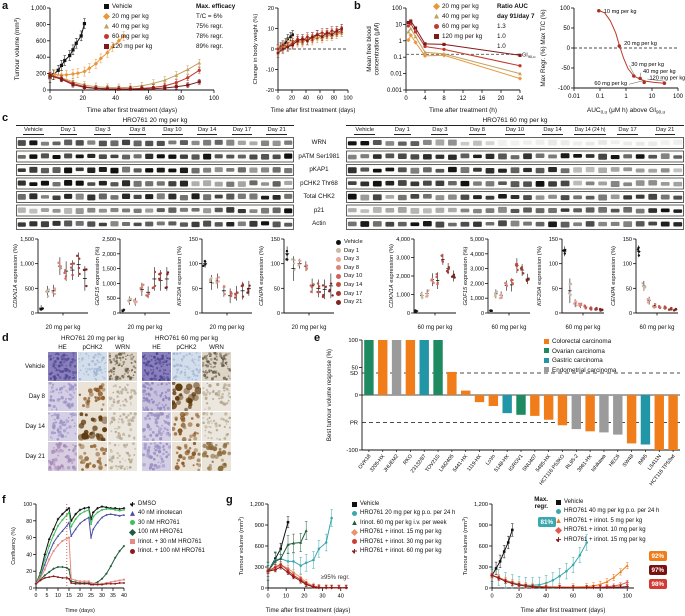  I want to click on histology-image-wrn_dark, so click(122, 366).